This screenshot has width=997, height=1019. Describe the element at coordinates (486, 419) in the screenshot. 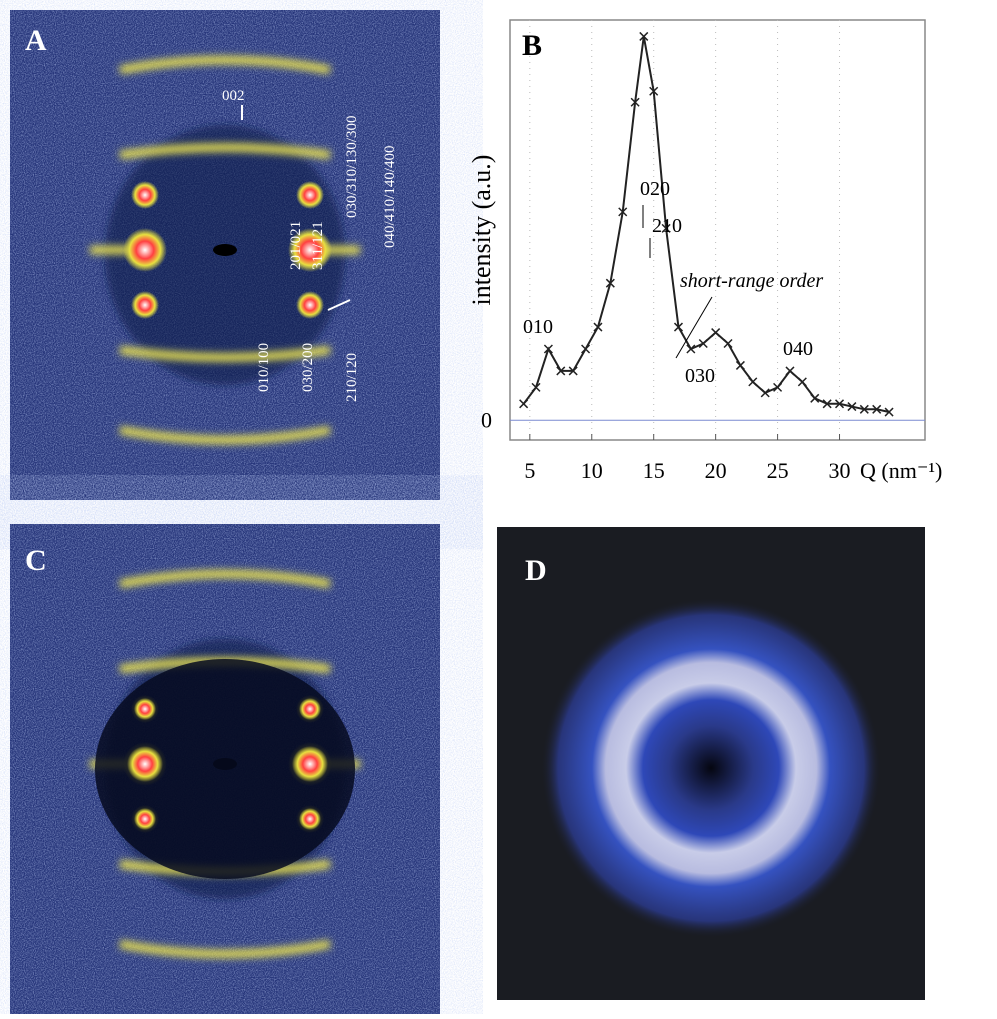

I see `y-tick-label: 0` at that location.